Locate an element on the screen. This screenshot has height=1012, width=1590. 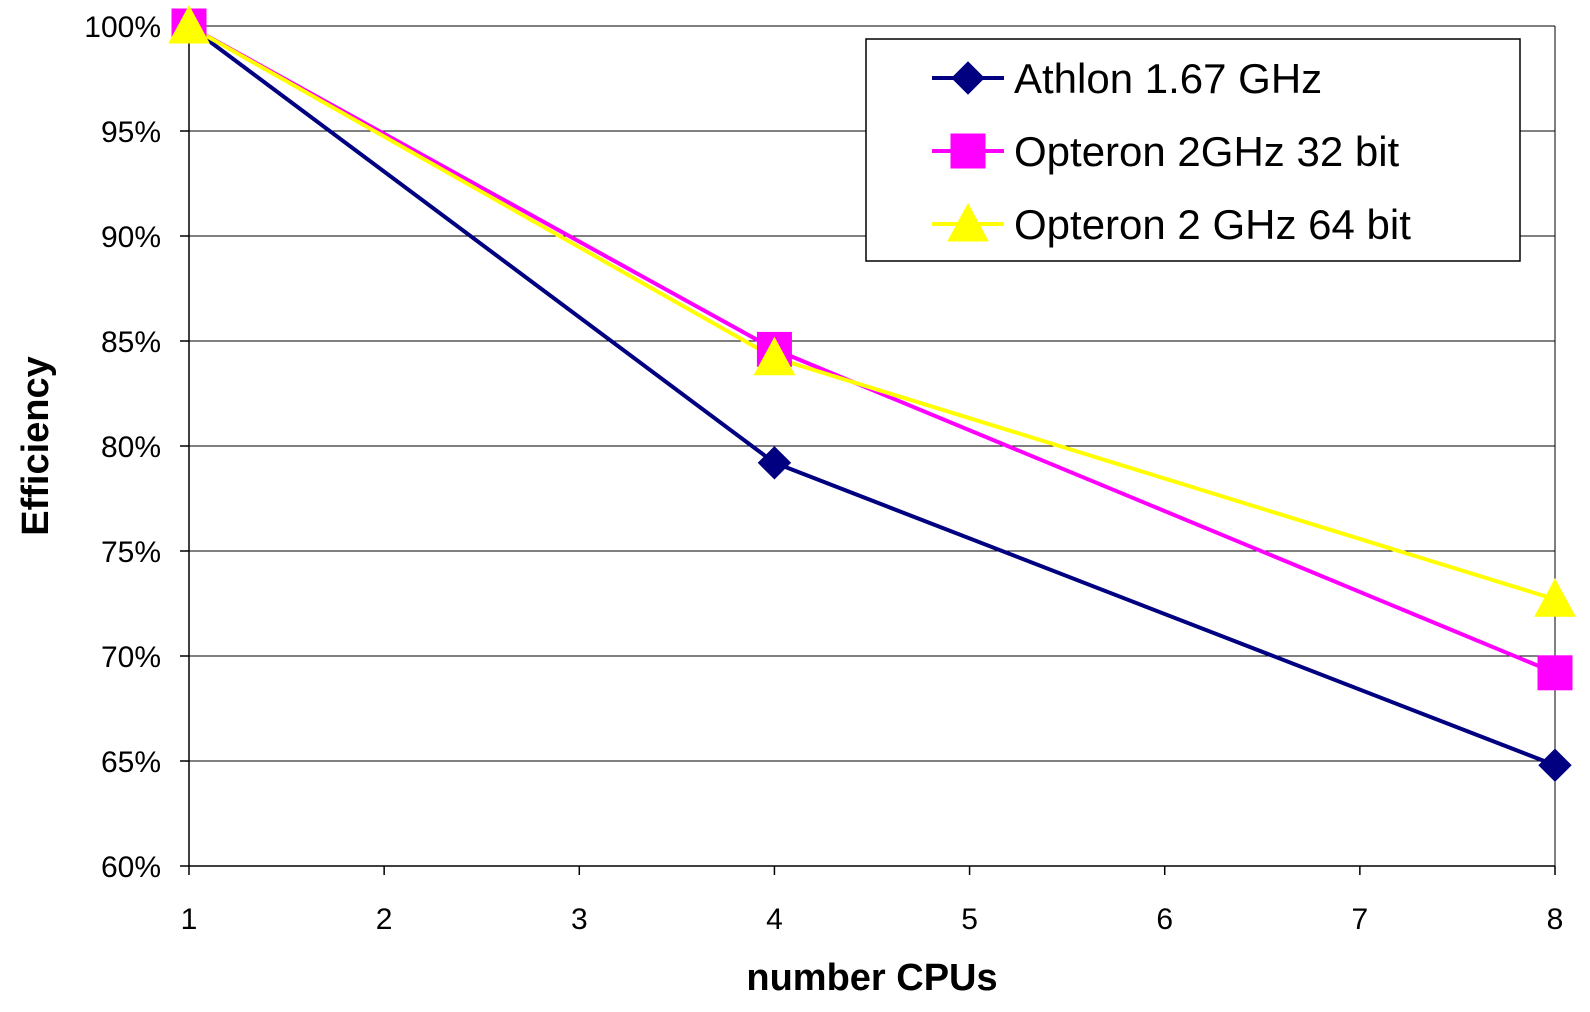
y-axis-ticks: 60% 65% 70% 75% 80% 85% 90% 95% 100% is located at coordinates (136, 447).